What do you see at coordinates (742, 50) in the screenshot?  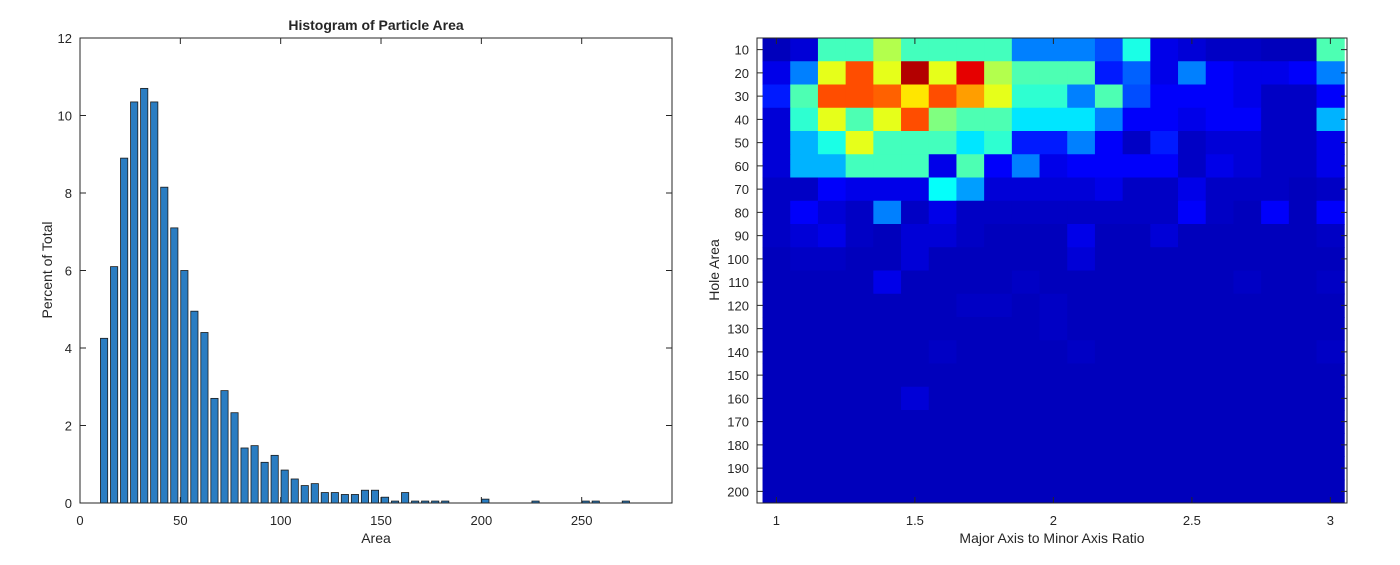 I see `heatmap-y-tick-label: 10` at bounding box center [742, 50].